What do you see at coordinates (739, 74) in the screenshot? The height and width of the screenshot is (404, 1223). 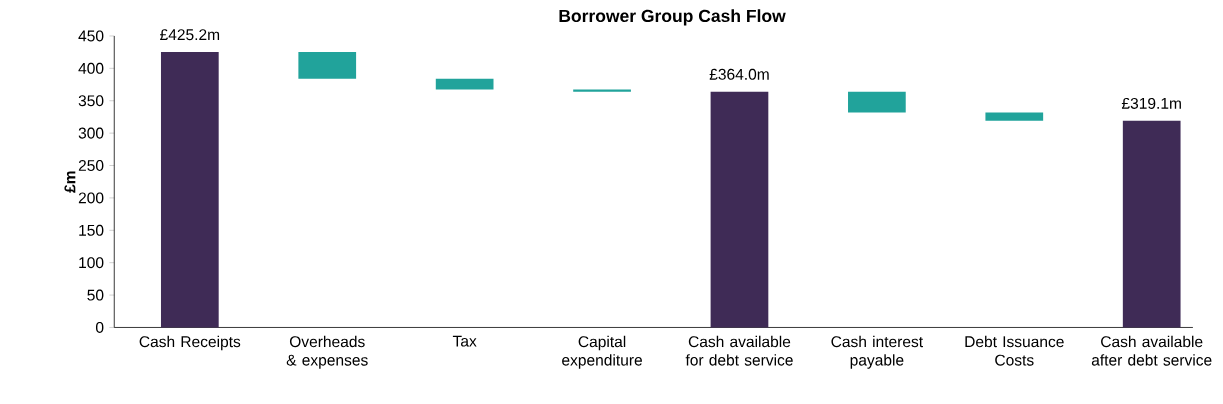 I see `data-label: £364.0m` at bounding box center [739, 74].